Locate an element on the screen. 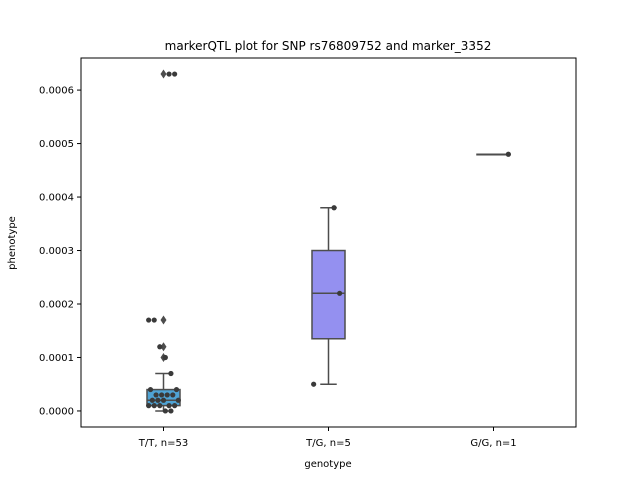 The width and height of the screenshot is (640, 480). x-axis: T/T, n=53 T/G, n=5 G/G, n=1 is located at coordinates (327, 438).